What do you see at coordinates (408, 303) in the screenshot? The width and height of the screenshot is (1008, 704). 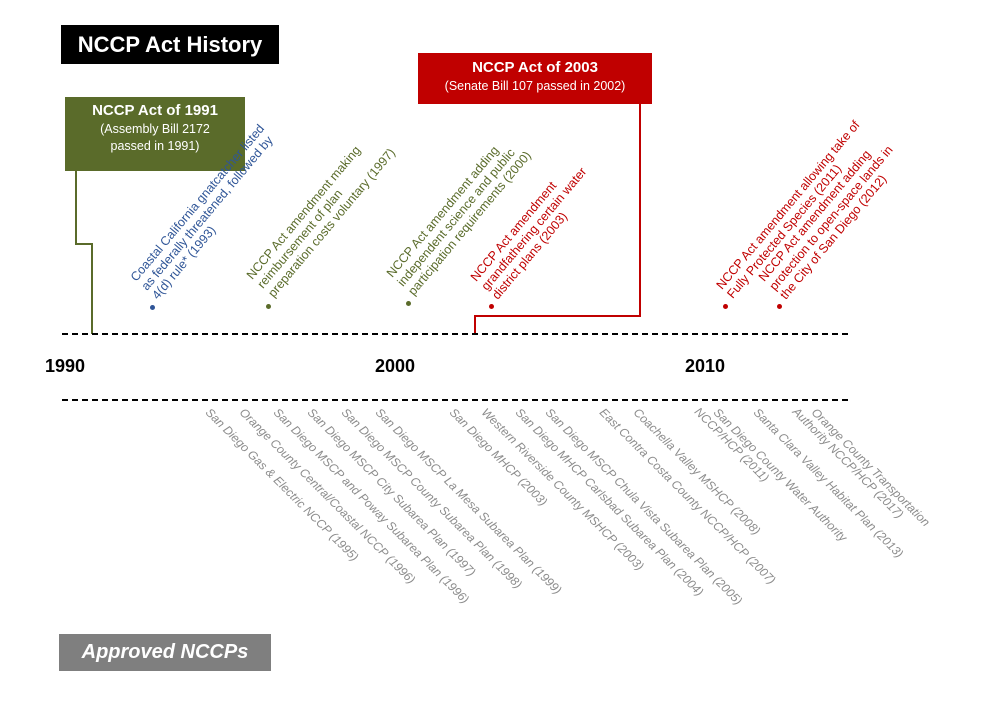 I see `event-bullet-2000` at bounding box center [408, 303].